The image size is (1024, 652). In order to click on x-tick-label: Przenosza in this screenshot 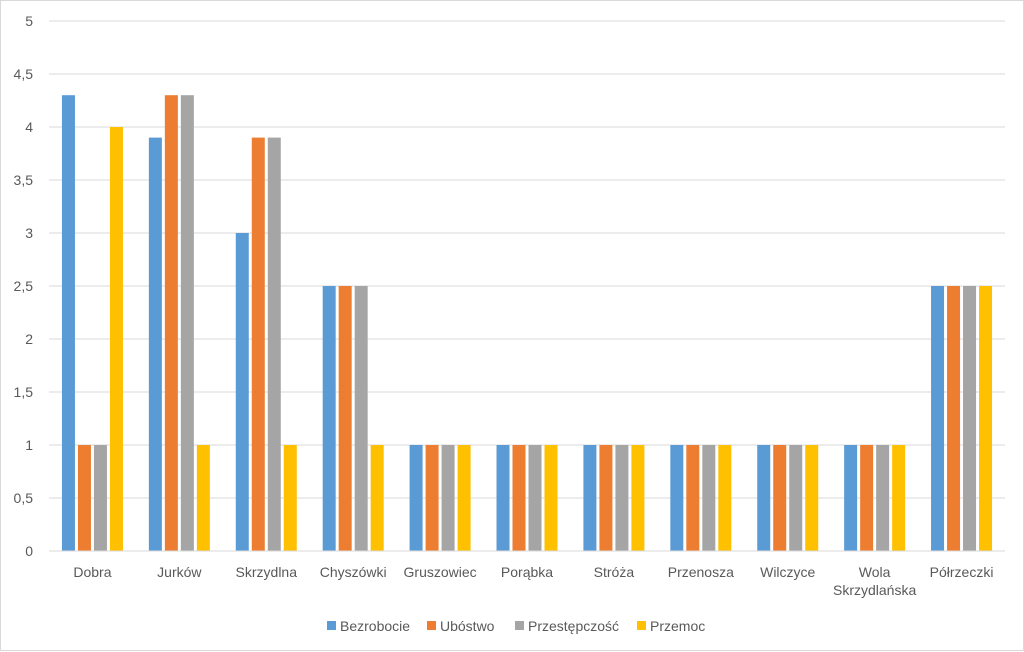, I will do `click(701, 572)`.